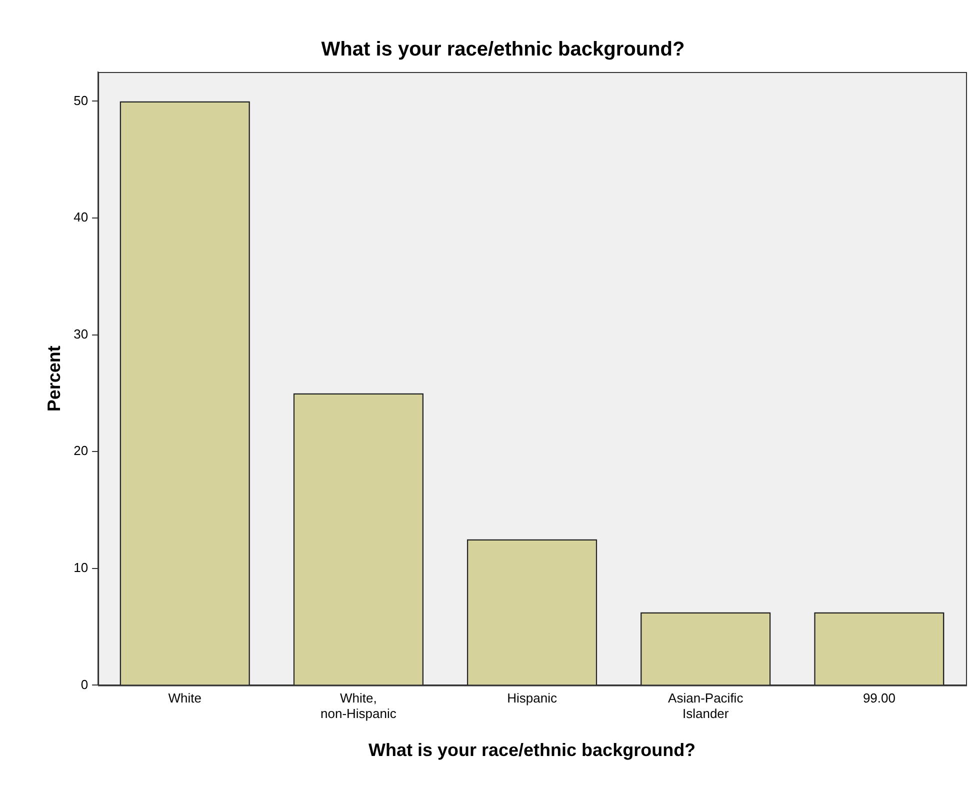 The height and width of the screenshot is (786, 974). I want to click on y-tick-label: 20, so click(81, 450).